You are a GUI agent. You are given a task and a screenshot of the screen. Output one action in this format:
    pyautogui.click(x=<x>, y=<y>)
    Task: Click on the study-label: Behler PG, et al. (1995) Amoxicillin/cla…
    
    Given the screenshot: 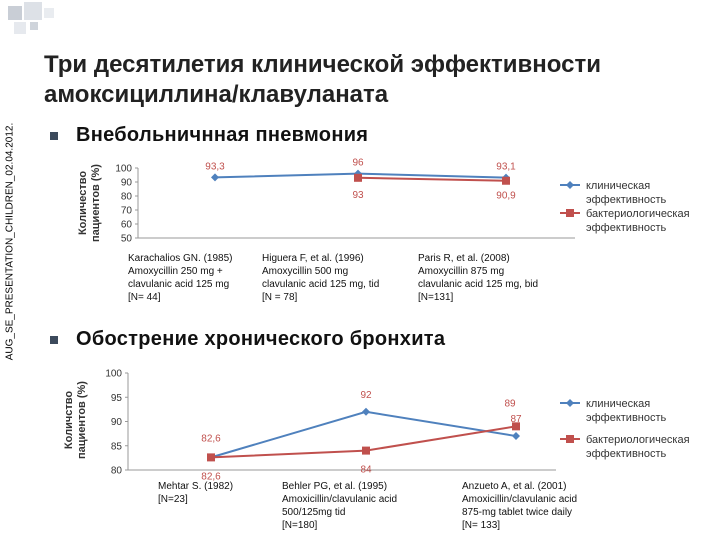 What is the action you would take?
    pyautogui.click(x=340, y=506)
    